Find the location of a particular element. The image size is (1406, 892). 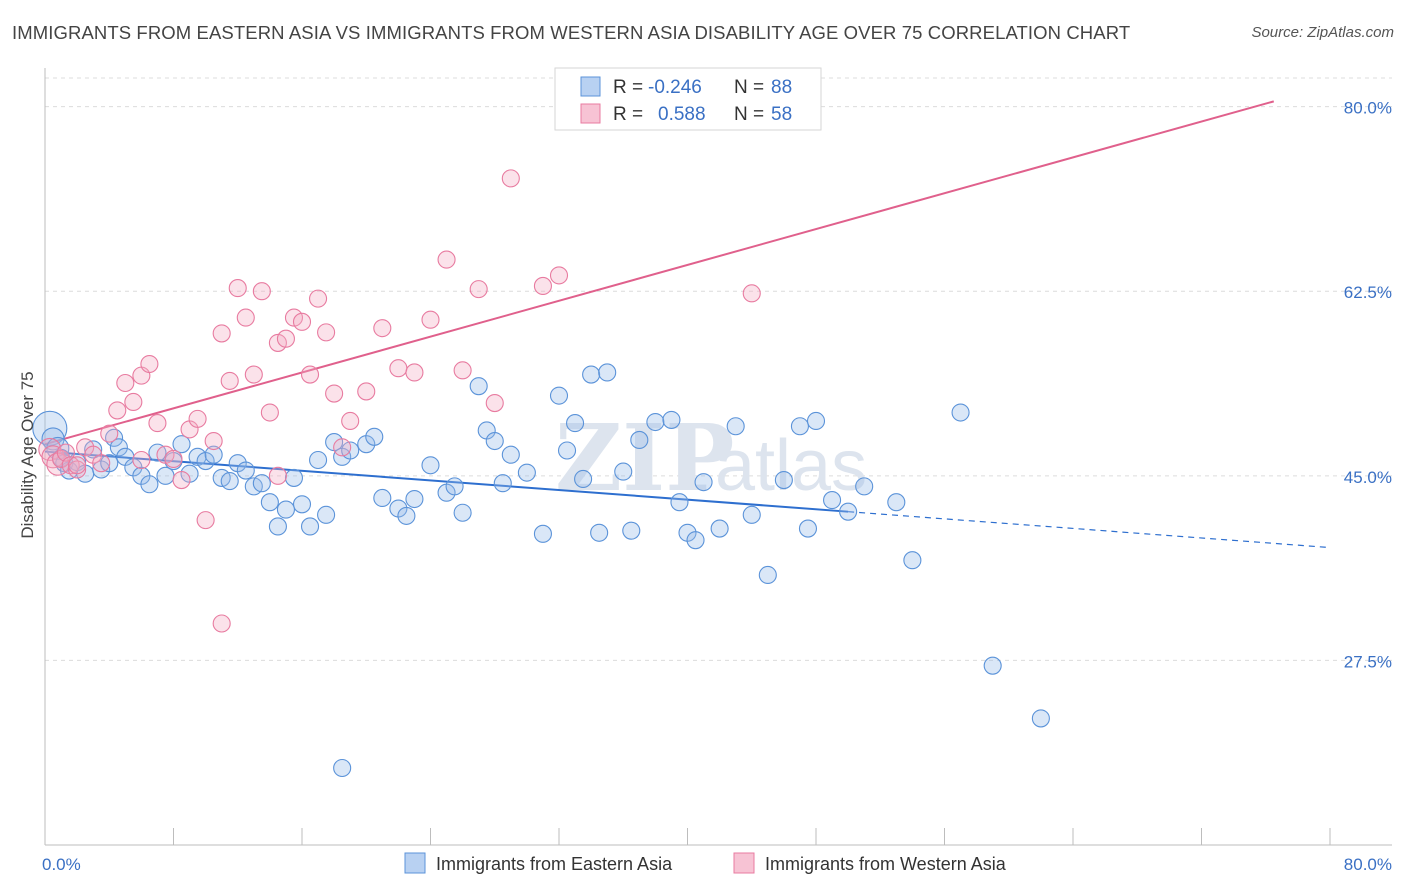

watermark-zip: ZIP is located at coordinates (644, 458).